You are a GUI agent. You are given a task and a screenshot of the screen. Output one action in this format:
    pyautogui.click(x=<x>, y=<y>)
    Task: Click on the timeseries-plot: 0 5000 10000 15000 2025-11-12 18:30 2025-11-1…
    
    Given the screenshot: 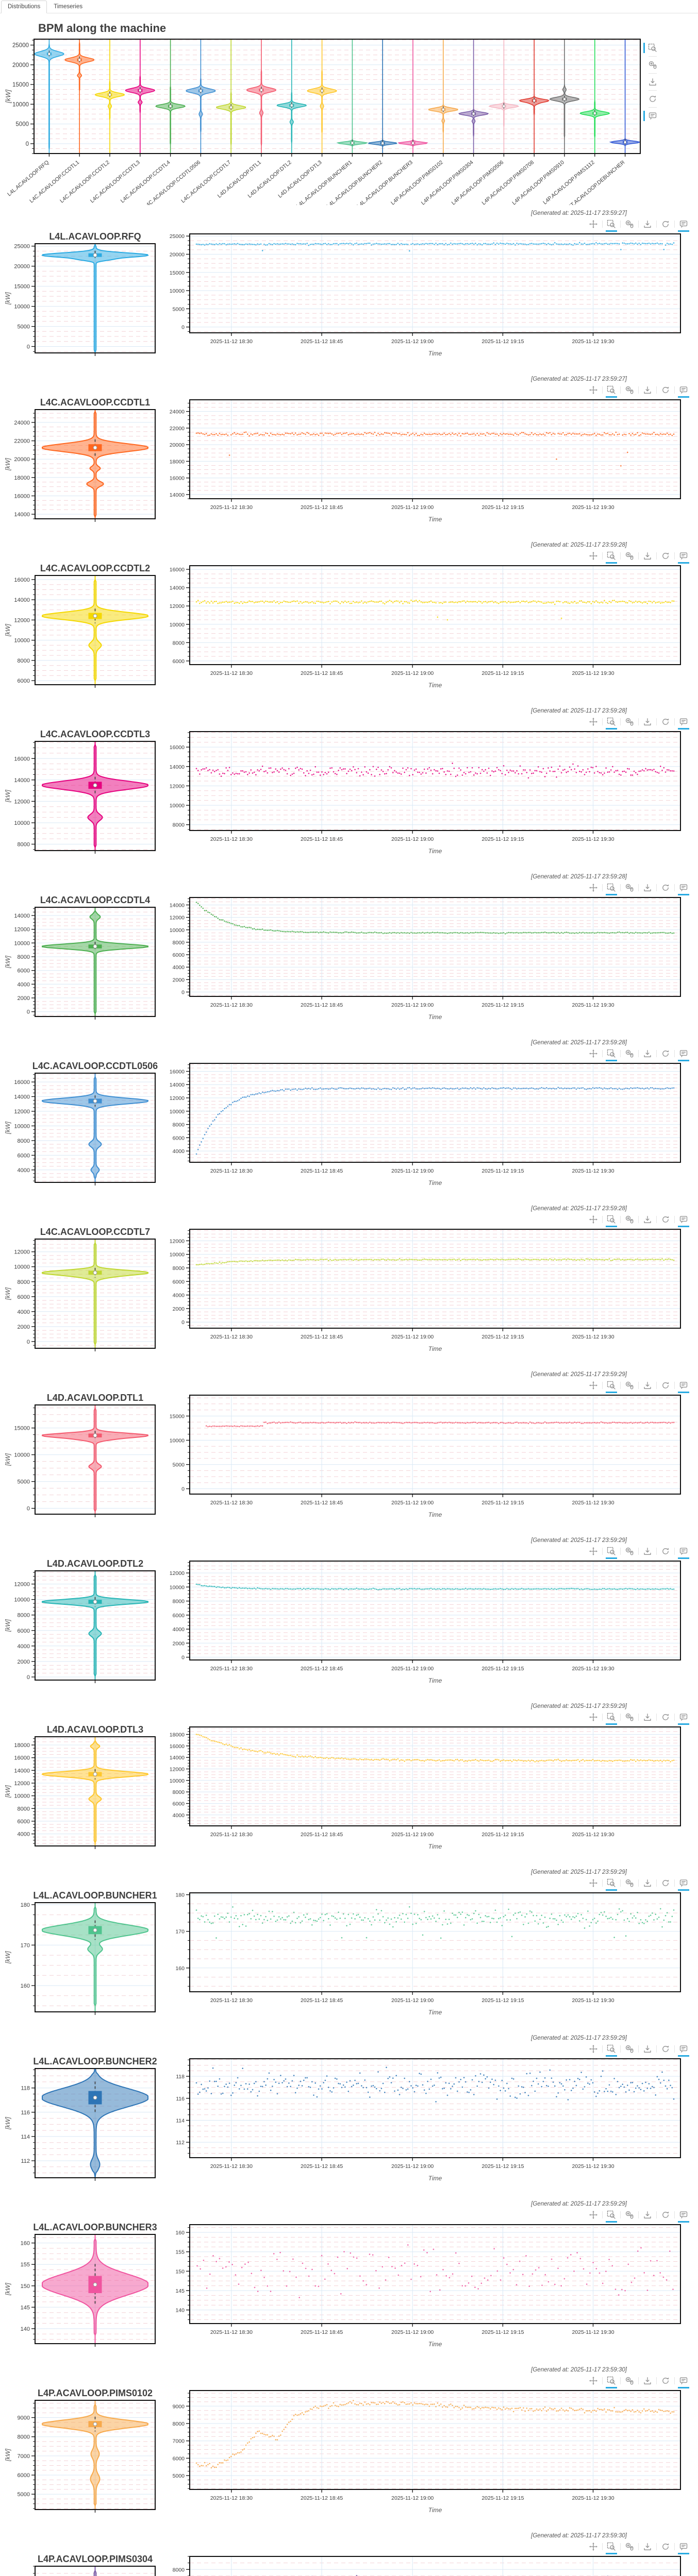 What is the action you would take?
    pyautogui.click(x=429, y=1456)
    